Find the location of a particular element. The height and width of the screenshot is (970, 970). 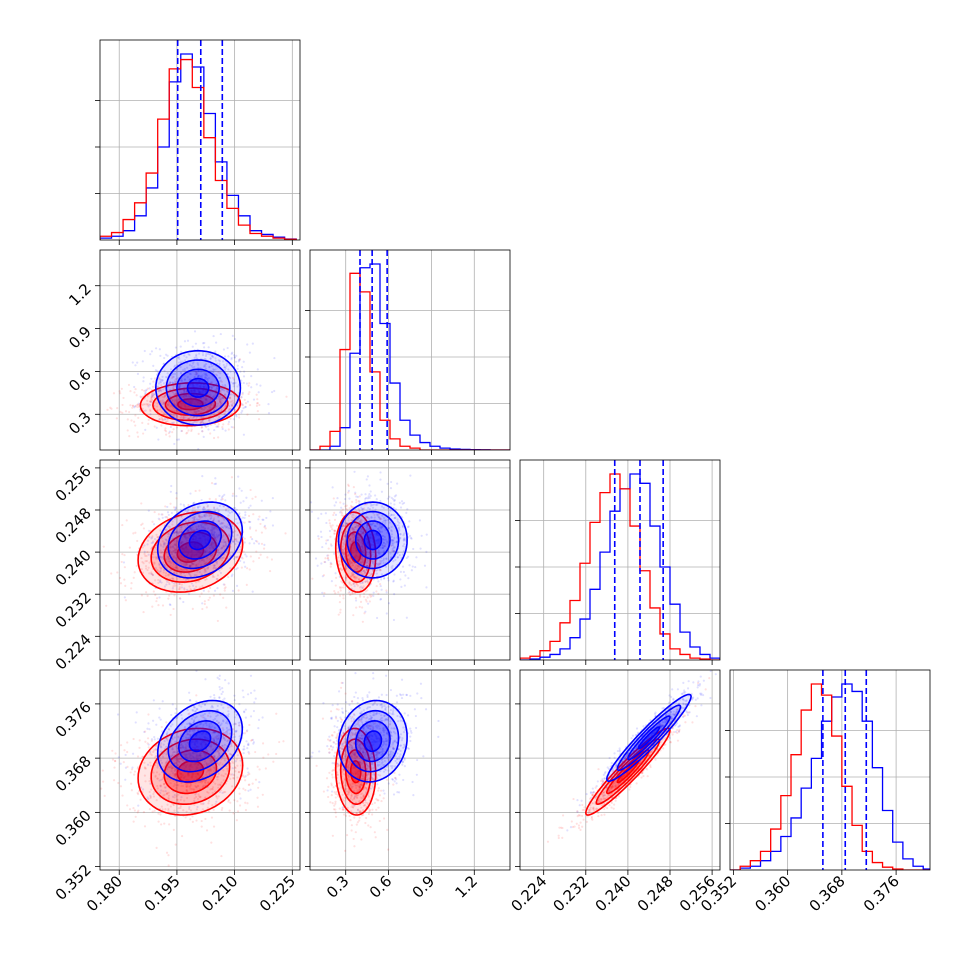

hist-panel-2-plot-area is located at coordinates (620, 560).